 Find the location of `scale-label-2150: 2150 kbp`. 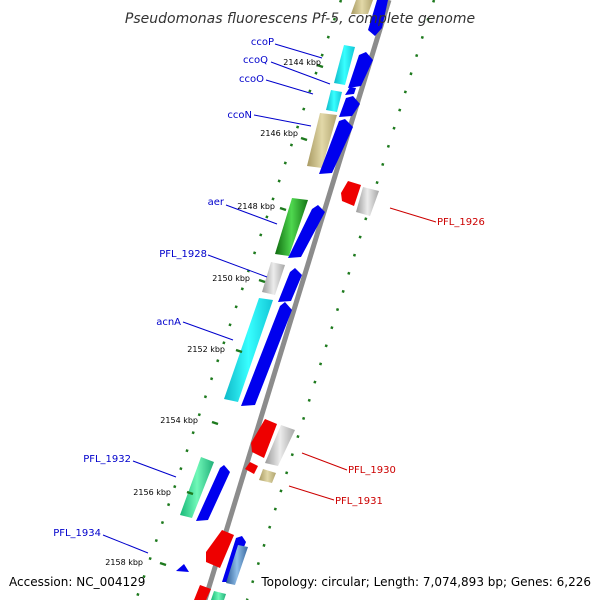

scale-label-2150: 2150 kbp is located at coordinates (231, 278).